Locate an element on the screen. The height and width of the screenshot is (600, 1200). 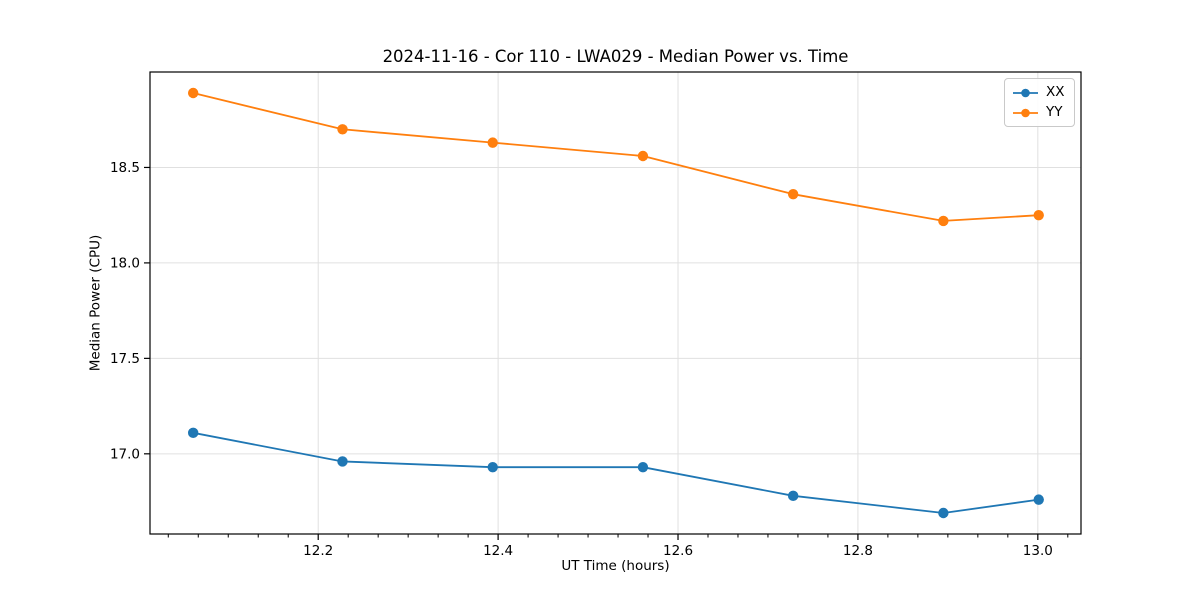
y-axis-label: Median Power (CPU) is located at coordinates (95, 303).